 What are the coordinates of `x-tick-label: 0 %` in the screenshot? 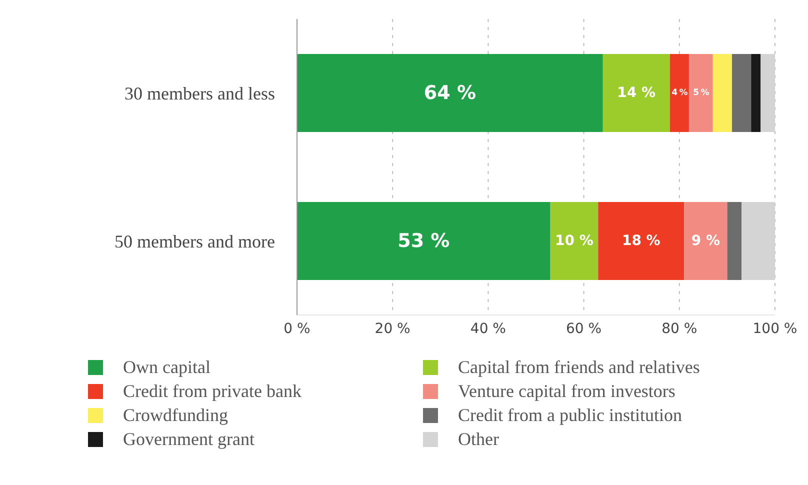 It's located at (297, 328).